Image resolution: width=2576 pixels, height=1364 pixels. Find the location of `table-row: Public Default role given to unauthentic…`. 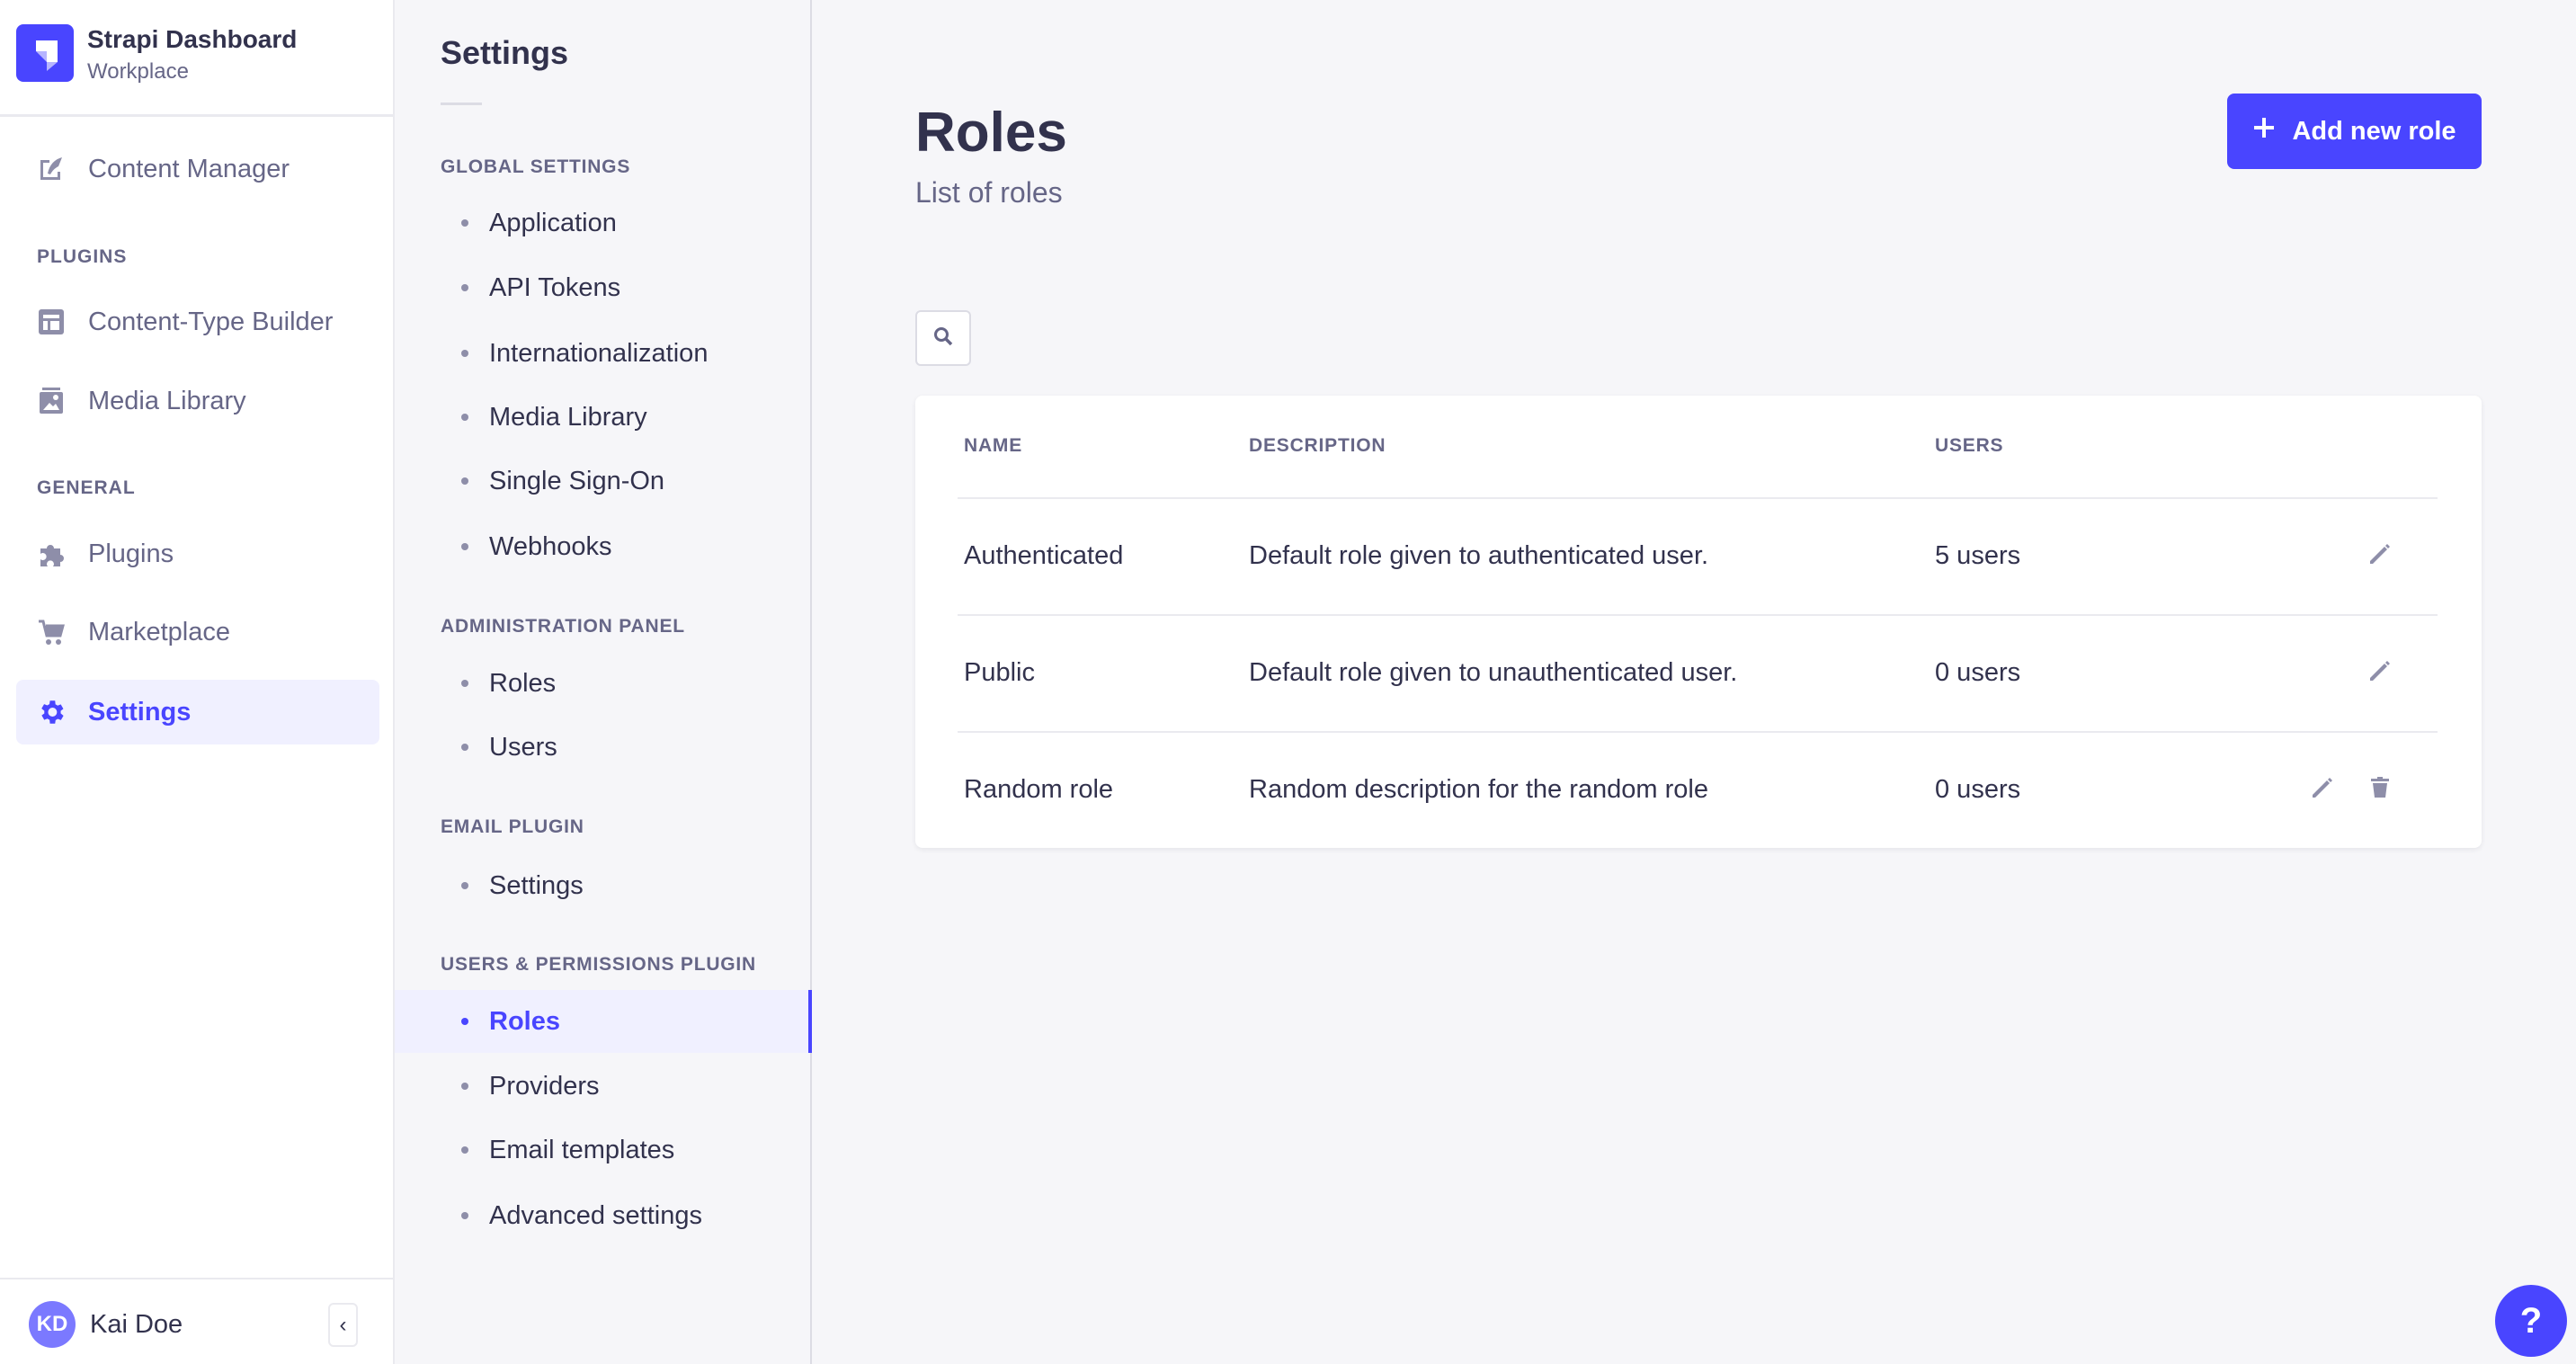

table-row: Public Default role given to unauthentic… is located at coordinates (1699, 673).